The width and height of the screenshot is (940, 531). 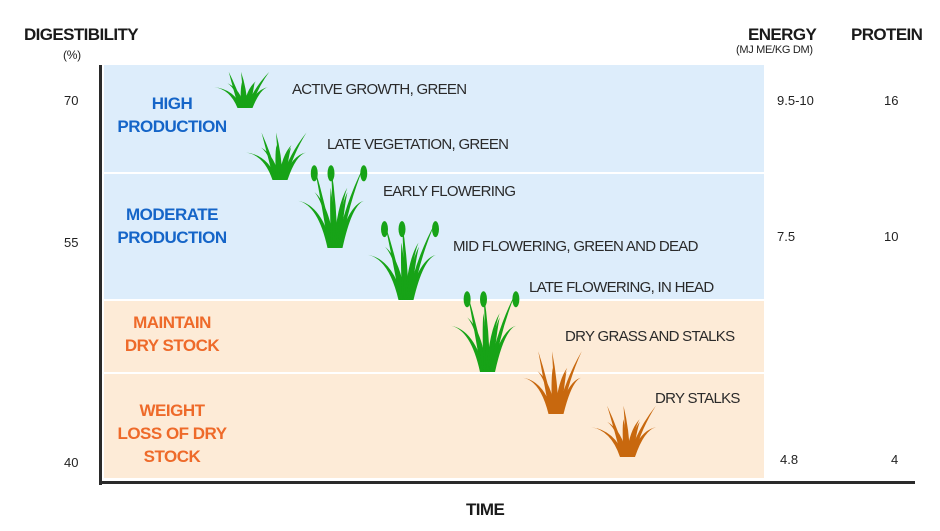 What do you see at coordinates (172, 115) in the screenshot?
I see `zone-label: HIGH PRODUCTION` at bounding box center [172, 115].